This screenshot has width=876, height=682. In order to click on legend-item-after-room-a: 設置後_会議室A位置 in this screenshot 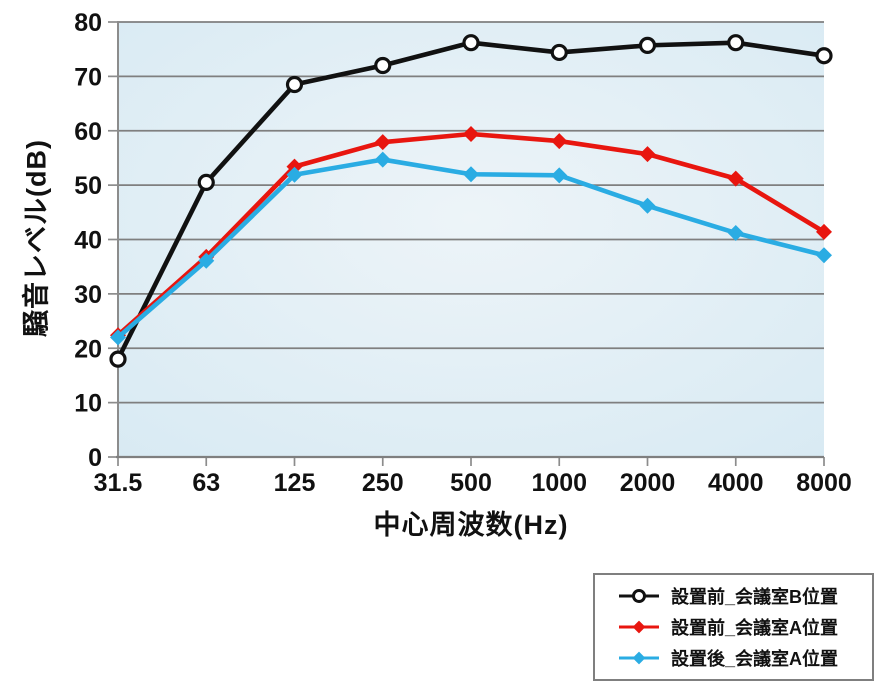, I will do `click(745, 658)`.